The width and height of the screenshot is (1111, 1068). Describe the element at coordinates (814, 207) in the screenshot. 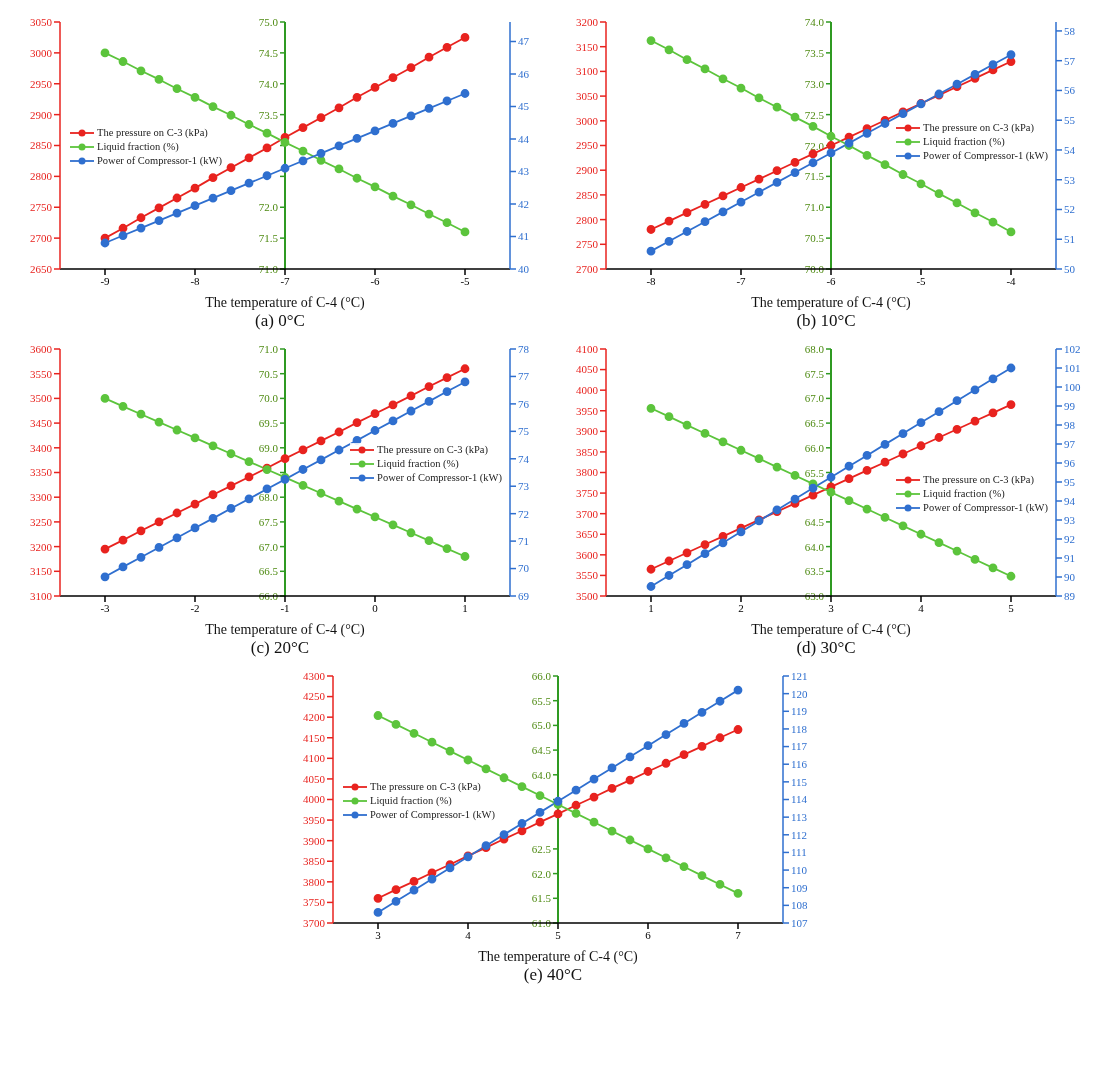

I see `y3-tick-label: 71.0` at that location.